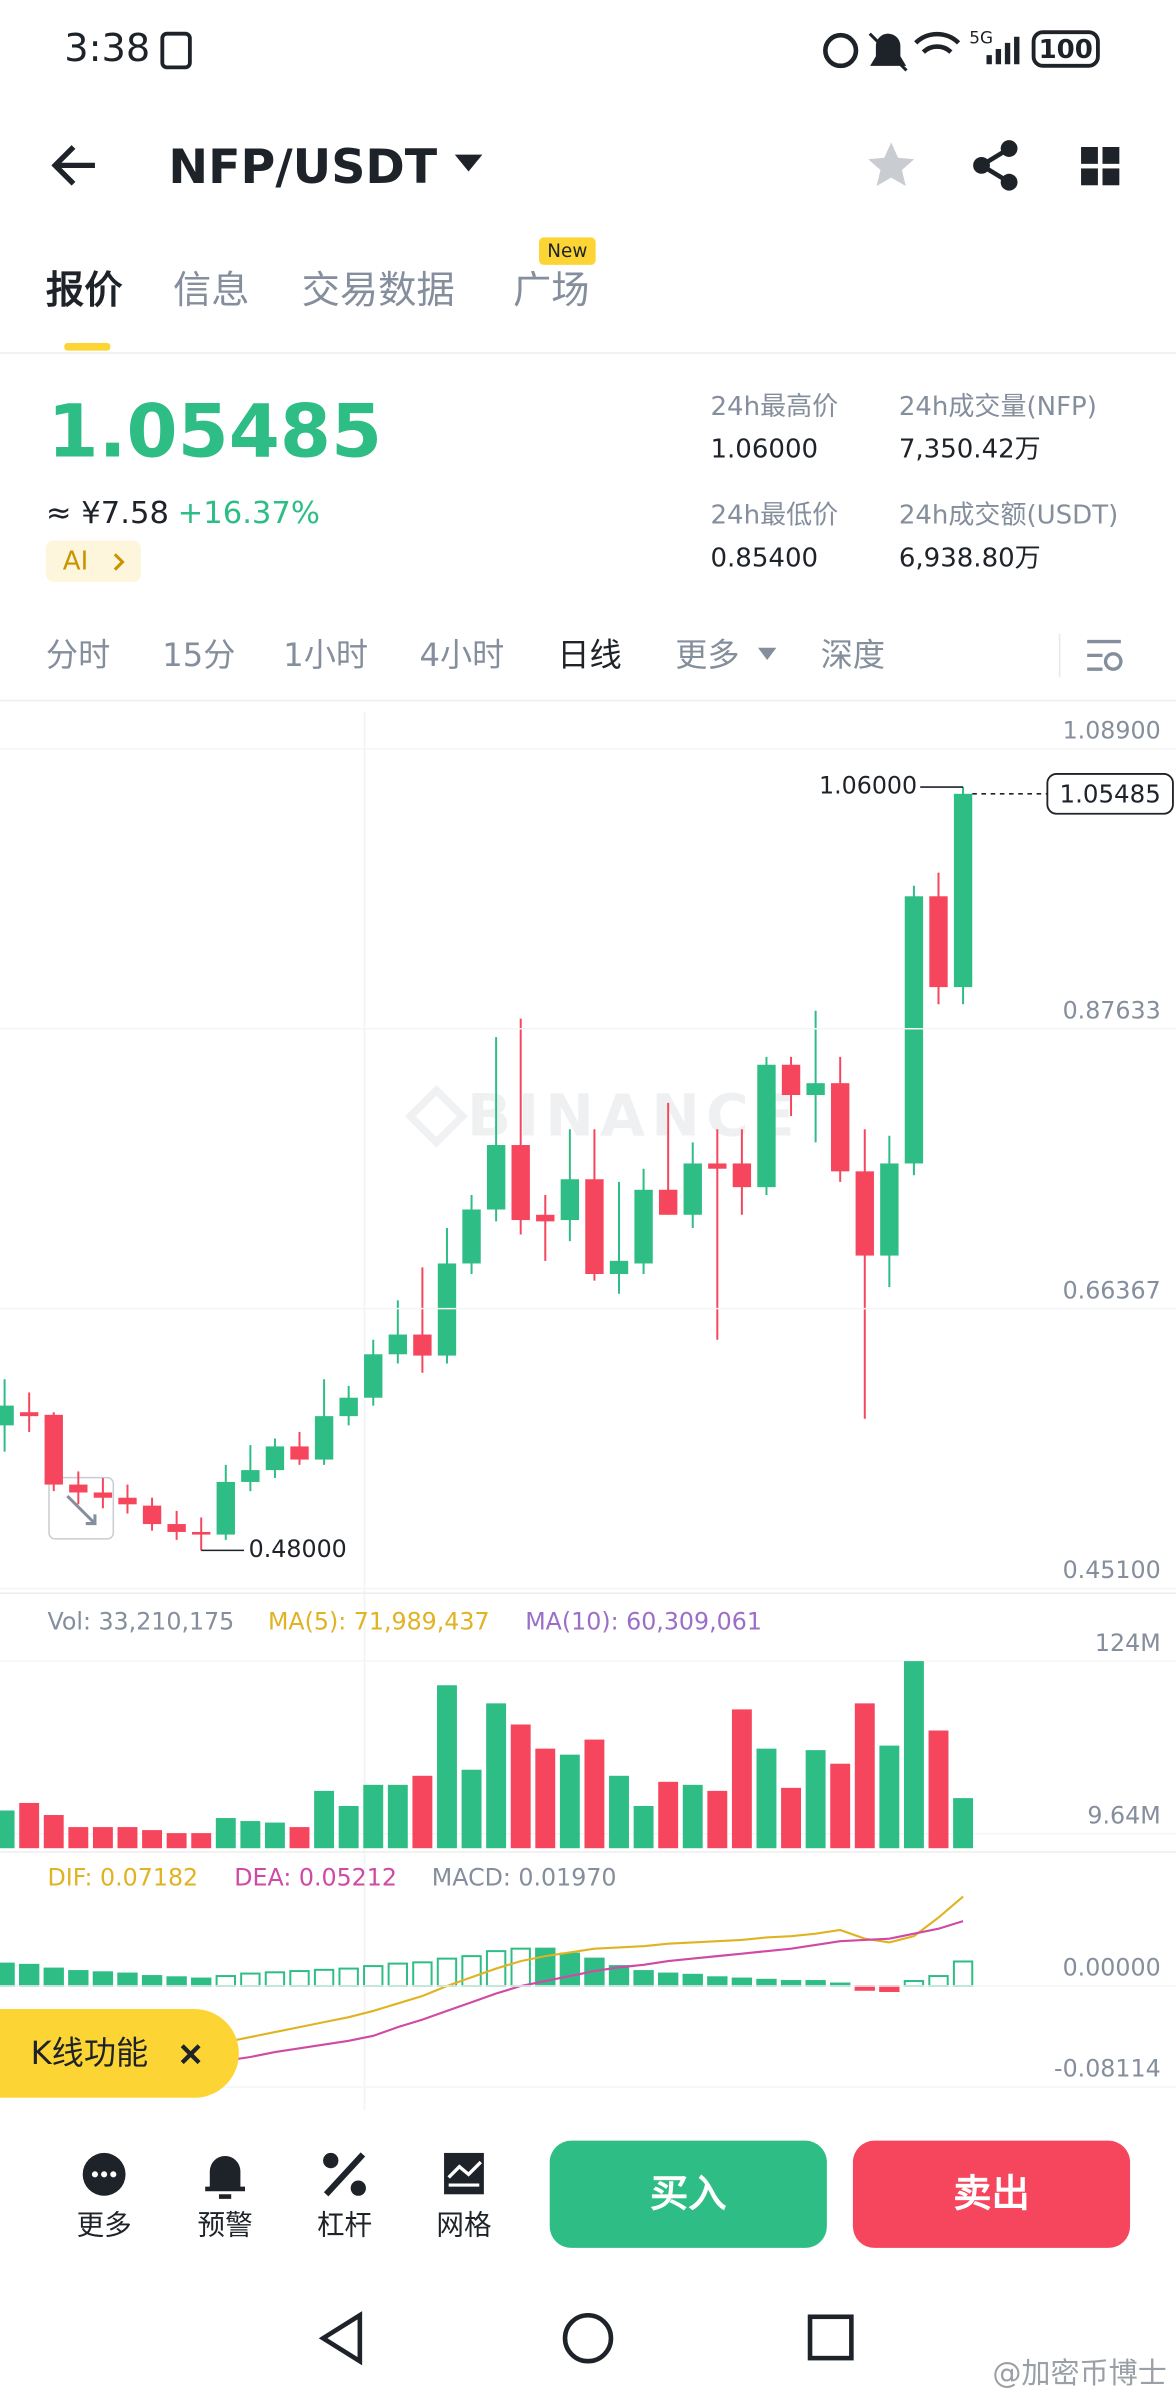  What do you see at coordinates (378, 290) in the screenshot?
I see `tab: 交易数据` at bounding box center [378, 290].